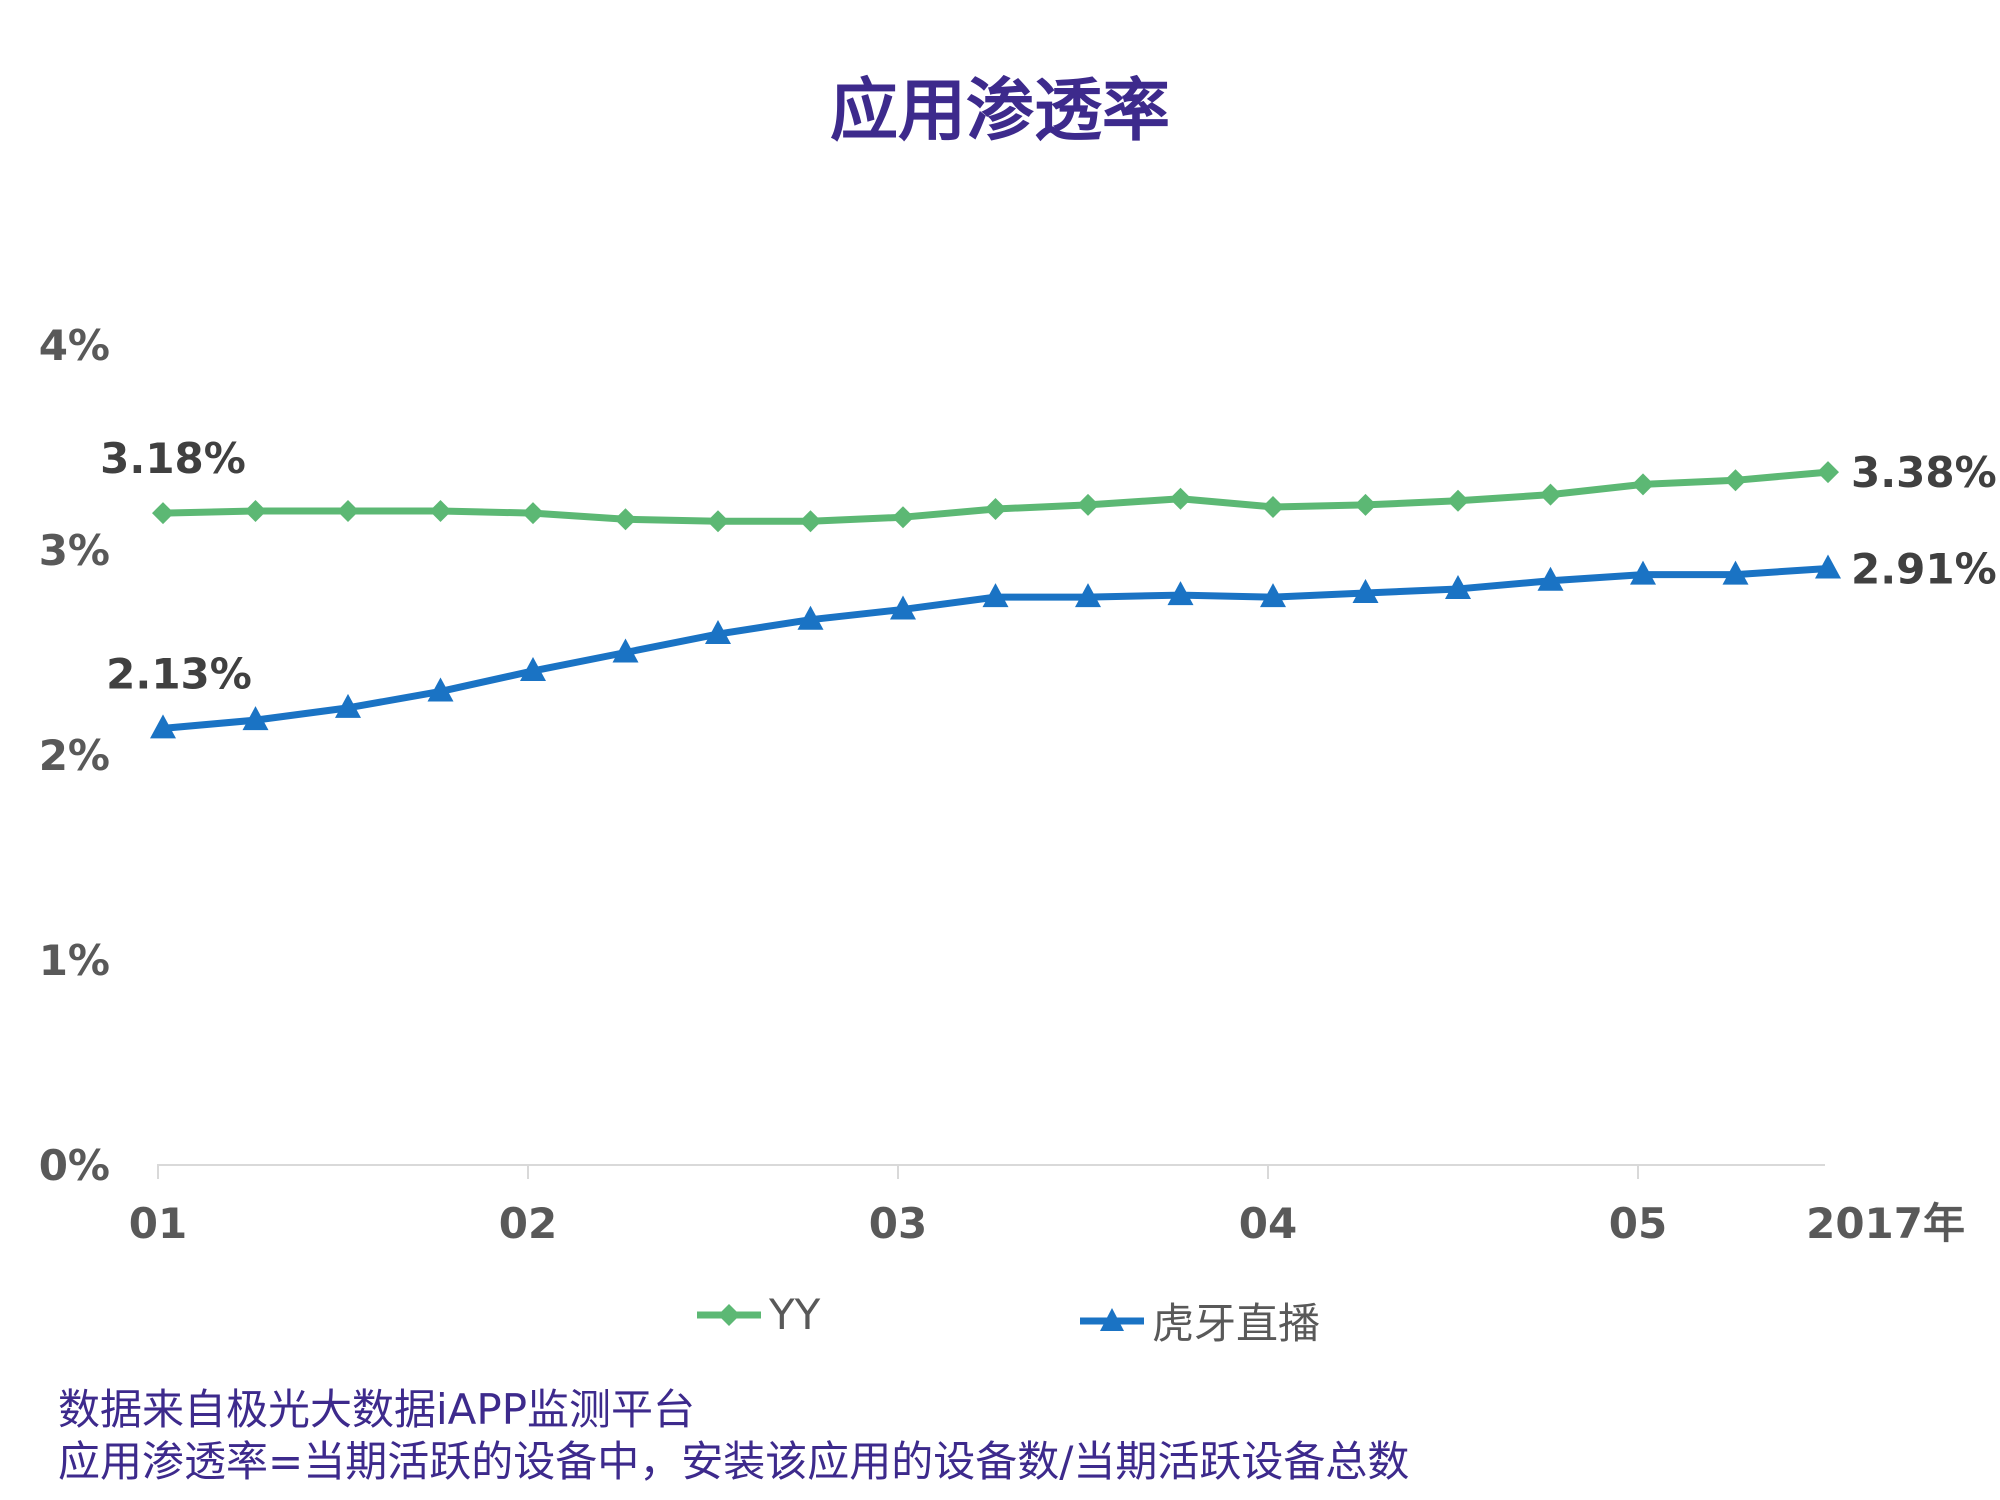 Image resolution: width=2000 pixels, height=1500 pixels. What do you see at coordinates (74, 1165) in the screenshot?
I see `y-tick-label: 0%` at bounding box center [74, 1165].